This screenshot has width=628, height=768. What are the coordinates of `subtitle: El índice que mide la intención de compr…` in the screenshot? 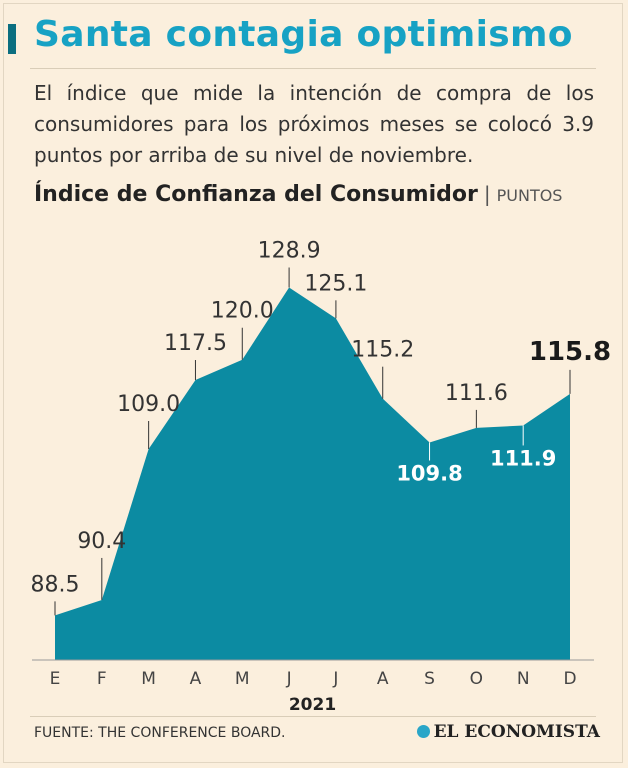 It's located at (314, 124).